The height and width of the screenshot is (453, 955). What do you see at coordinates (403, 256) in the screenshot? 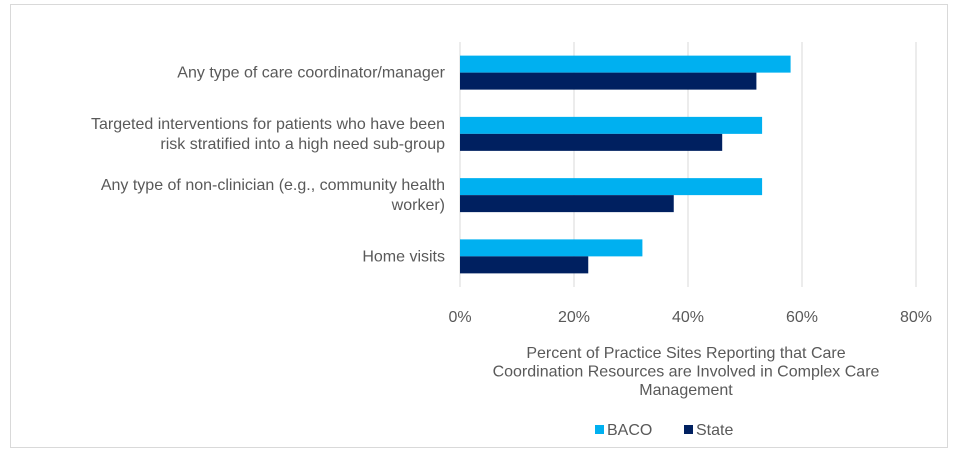
I see `category-label: Home visits` at bounding box center [403, 256].